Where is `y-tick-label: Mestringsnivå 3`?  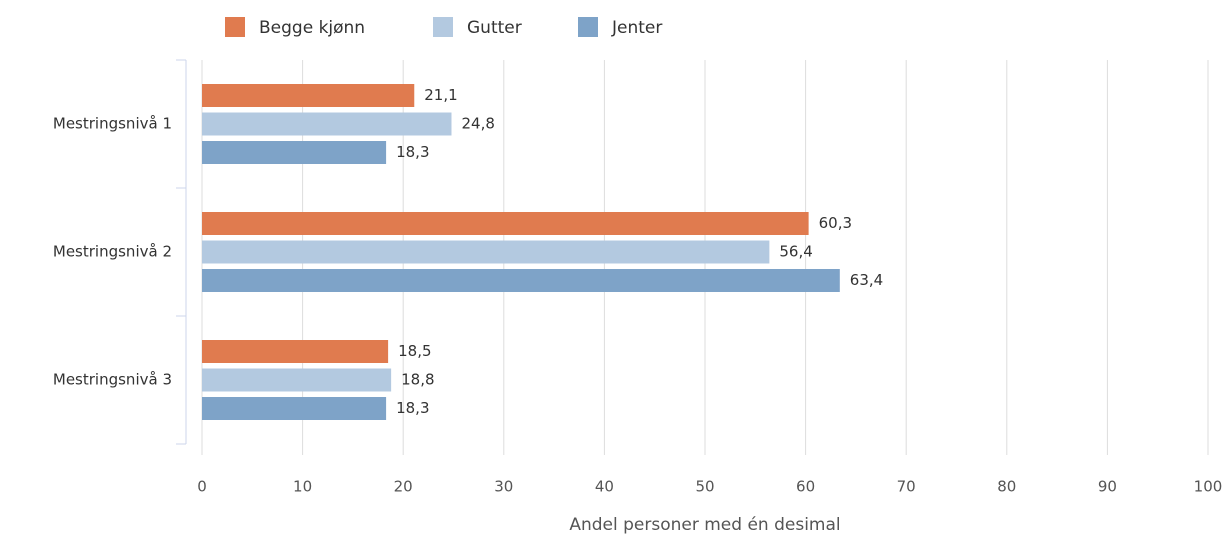
y-tick-label: Mestringsnivå 3 is located at coordinates (112, 380).